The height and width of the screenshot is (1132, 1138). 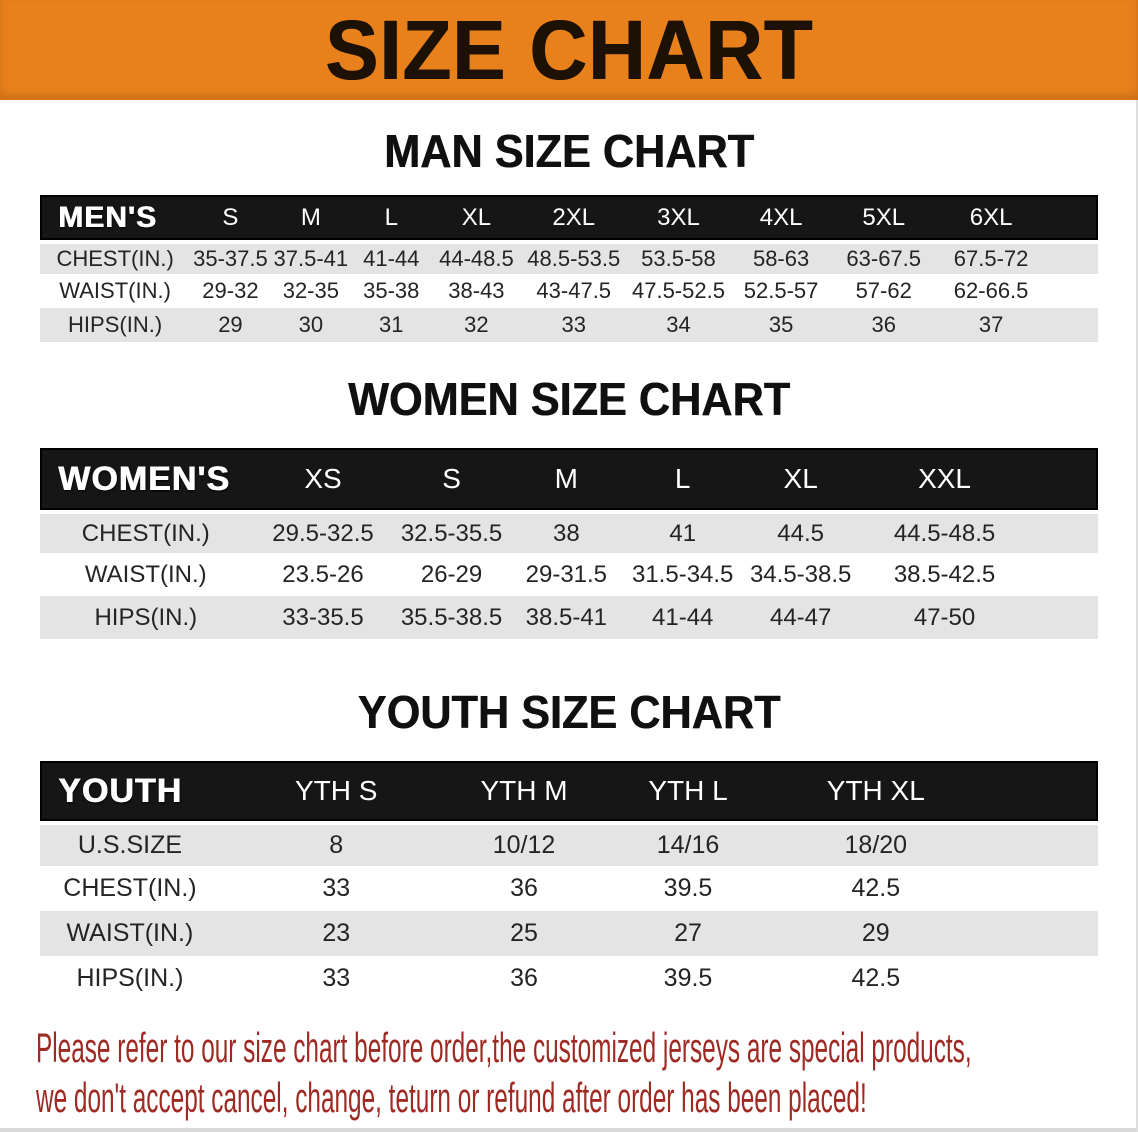 I want to click on size-value: 32-35, so click(x=311, y=291).